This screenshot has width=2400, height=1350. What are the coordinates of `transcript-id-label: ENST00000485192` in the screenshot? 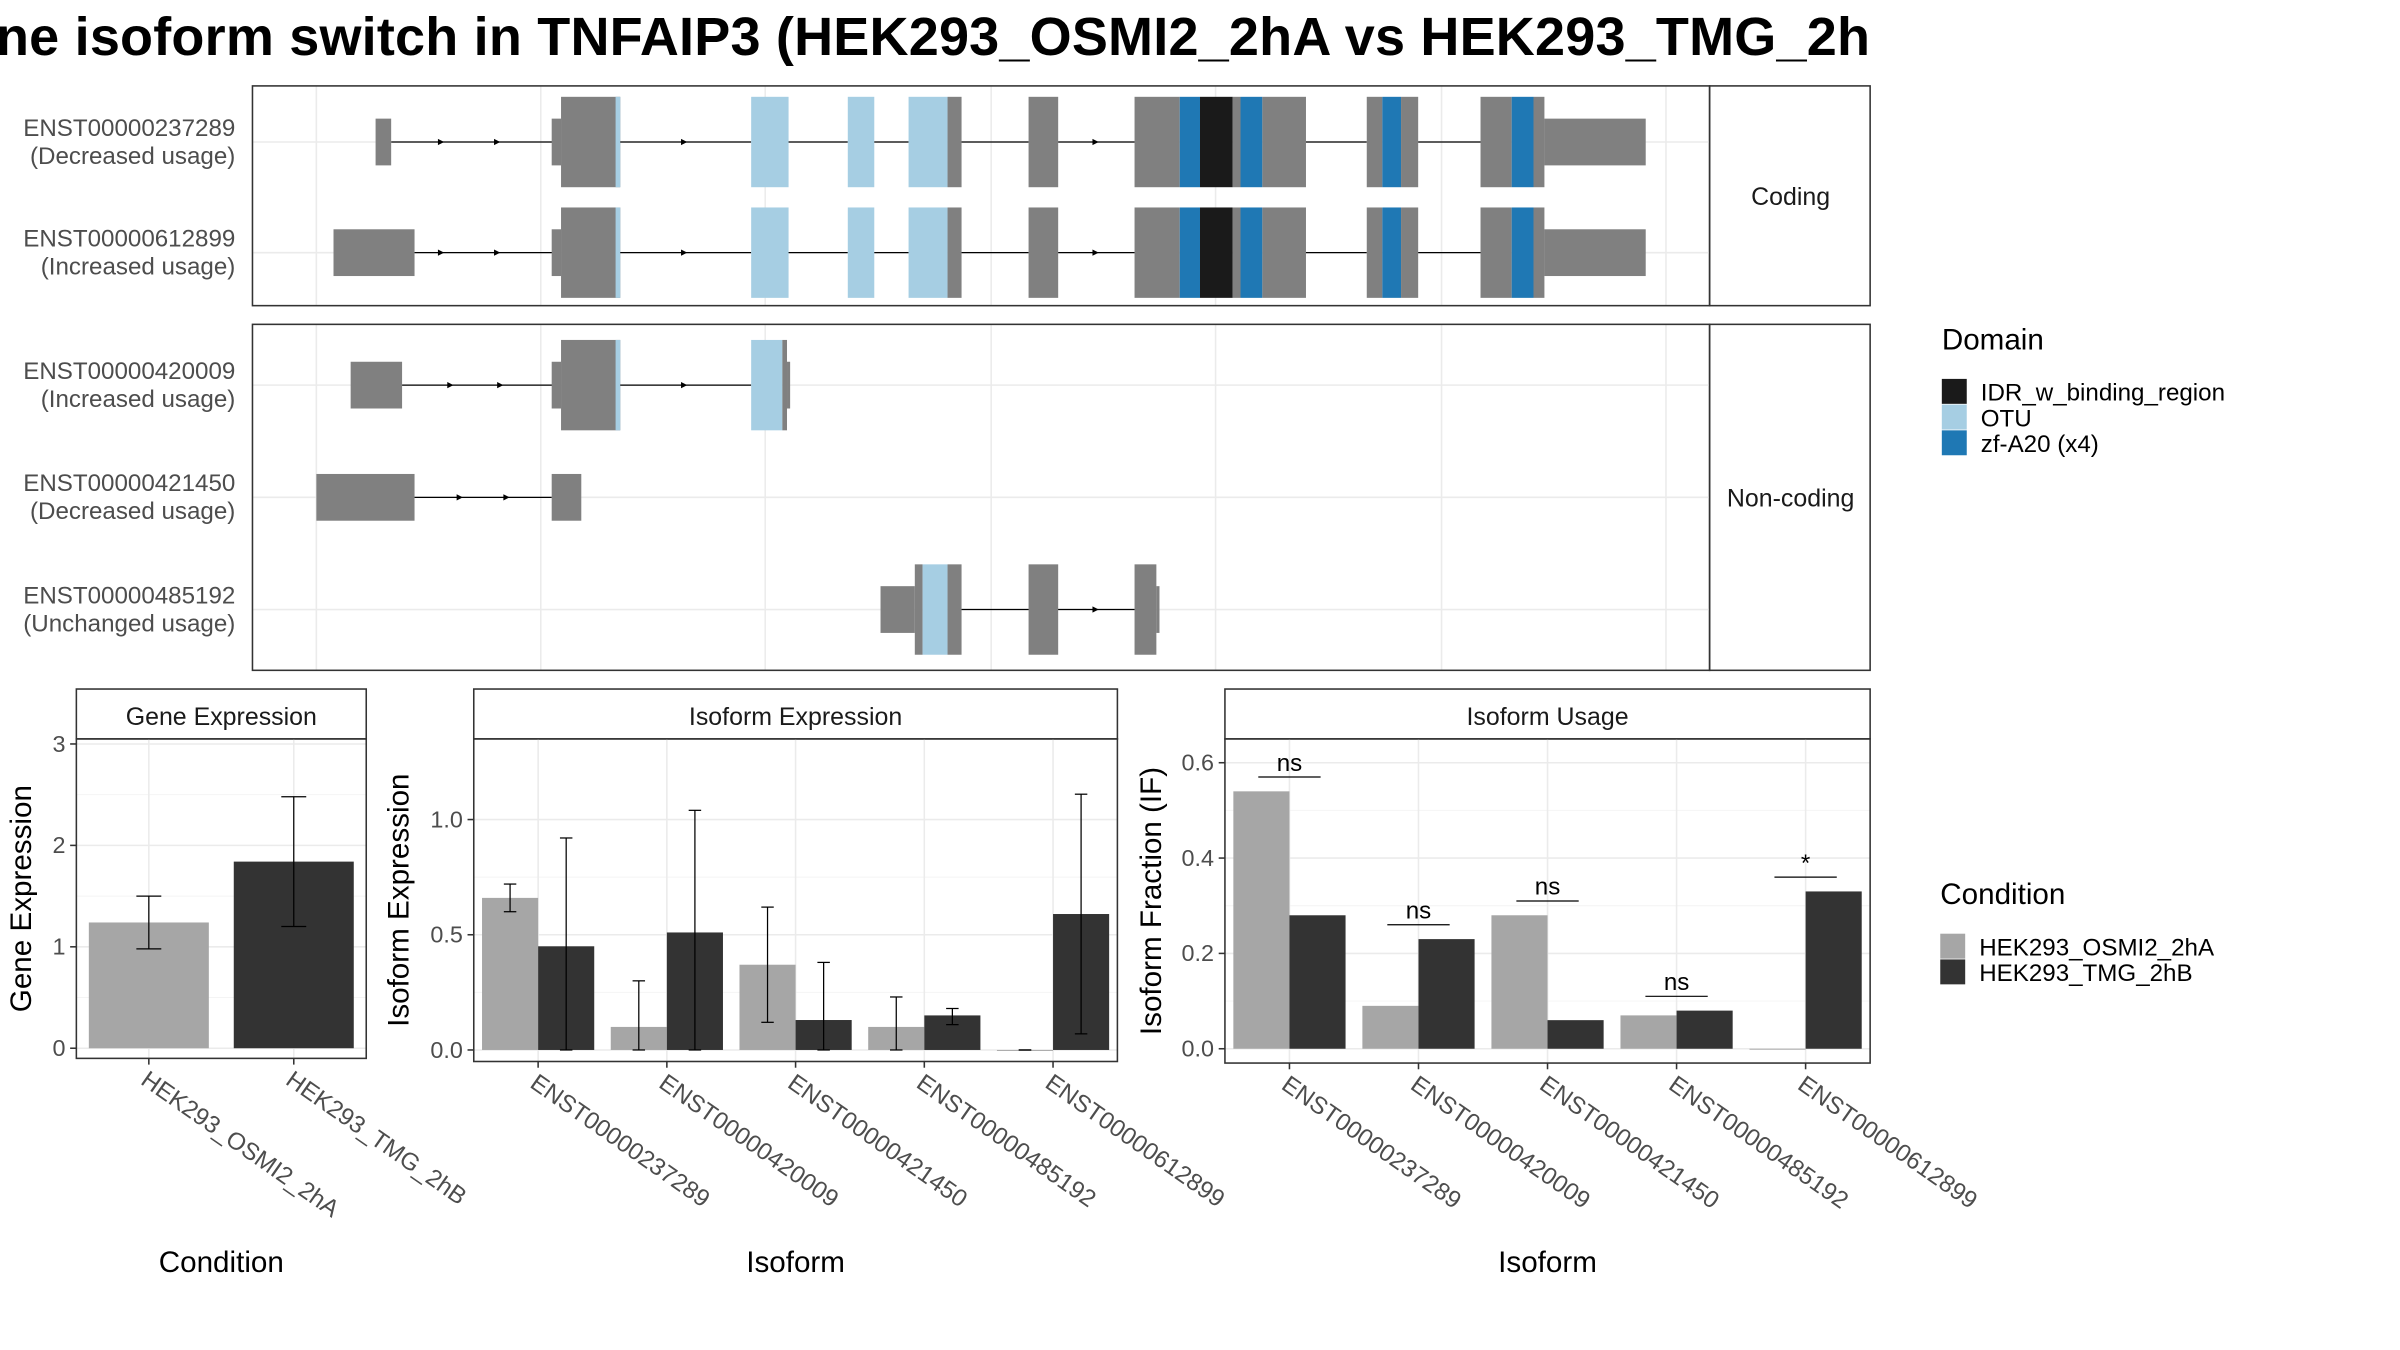 It's located at (129, 595).